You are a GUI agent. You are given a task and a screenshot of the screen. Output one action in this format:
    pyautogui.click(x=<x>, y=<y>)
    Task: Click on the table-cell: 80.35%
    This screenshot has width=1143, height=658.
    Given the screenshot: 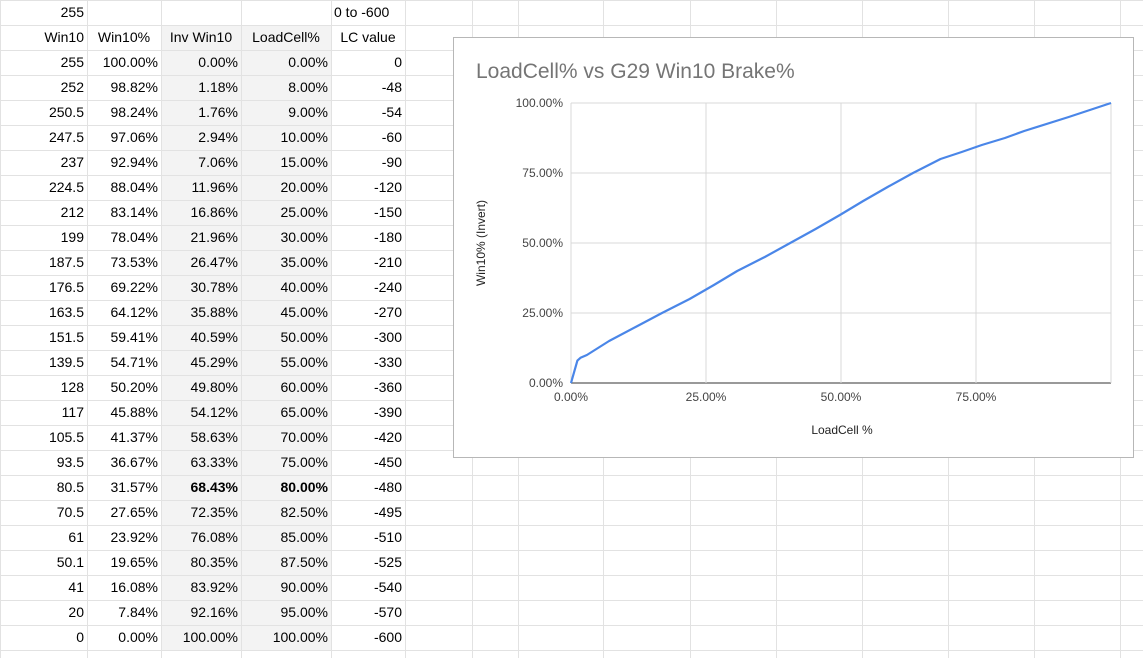 What is the action you would take?
    pyautogui.click(x=214, y=562)
    